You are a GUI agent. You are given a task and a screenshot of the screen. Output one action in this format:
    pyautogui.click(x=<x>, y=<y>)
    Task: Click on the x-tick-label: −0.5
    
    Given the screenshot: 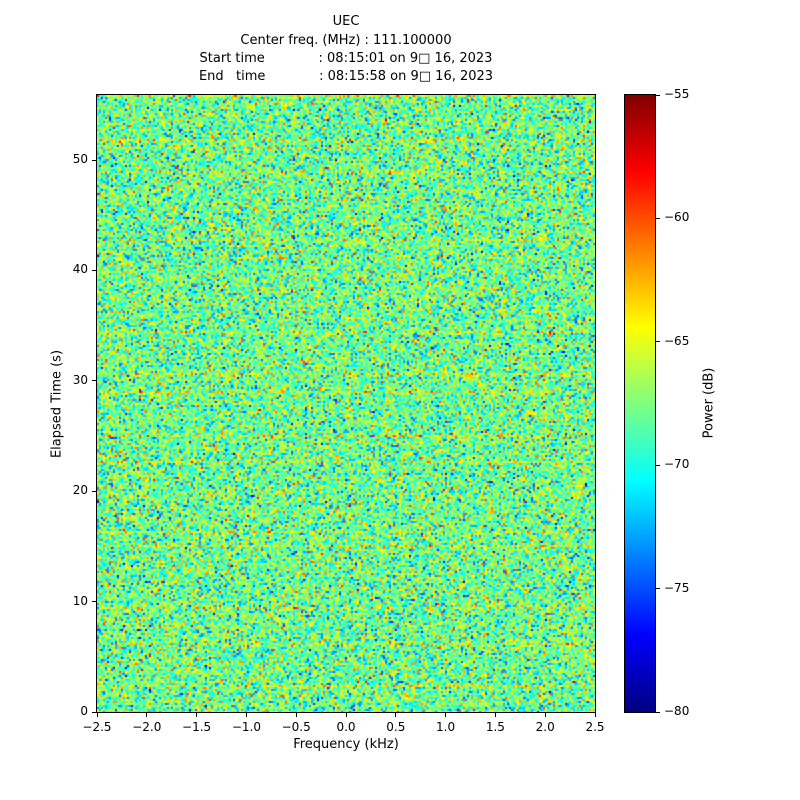 What is the action you would take?
    pyautogui.click(x=296, y=727)
    